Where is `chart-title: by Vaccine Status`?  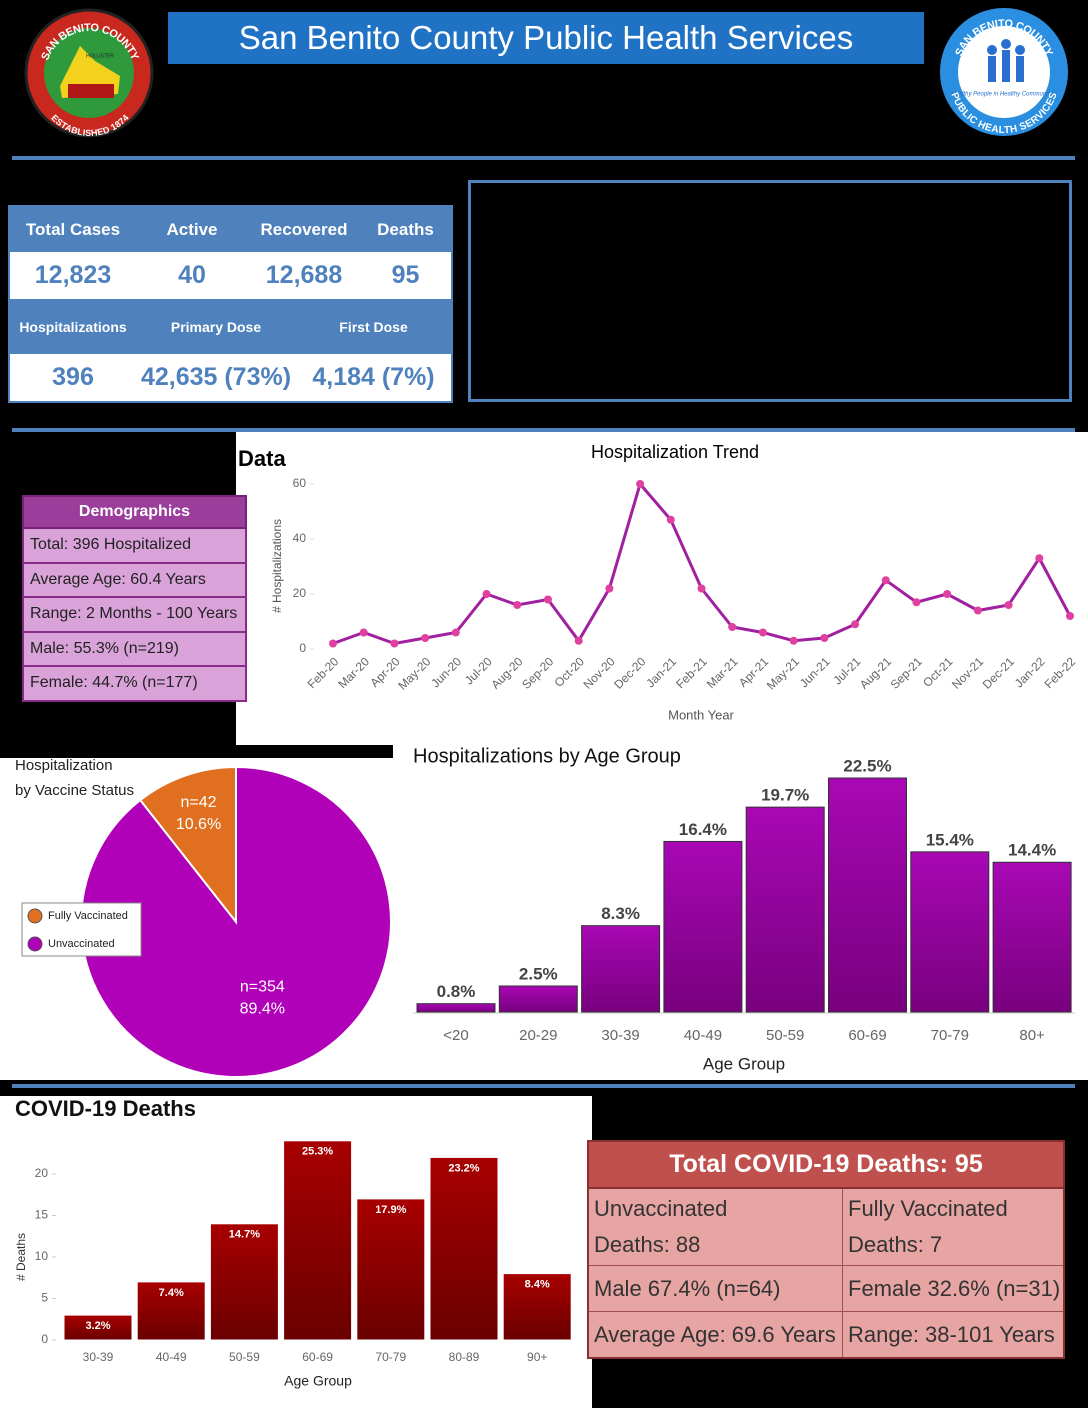
chart-title: by Vaccine Status is located at coordinates (74, 790).